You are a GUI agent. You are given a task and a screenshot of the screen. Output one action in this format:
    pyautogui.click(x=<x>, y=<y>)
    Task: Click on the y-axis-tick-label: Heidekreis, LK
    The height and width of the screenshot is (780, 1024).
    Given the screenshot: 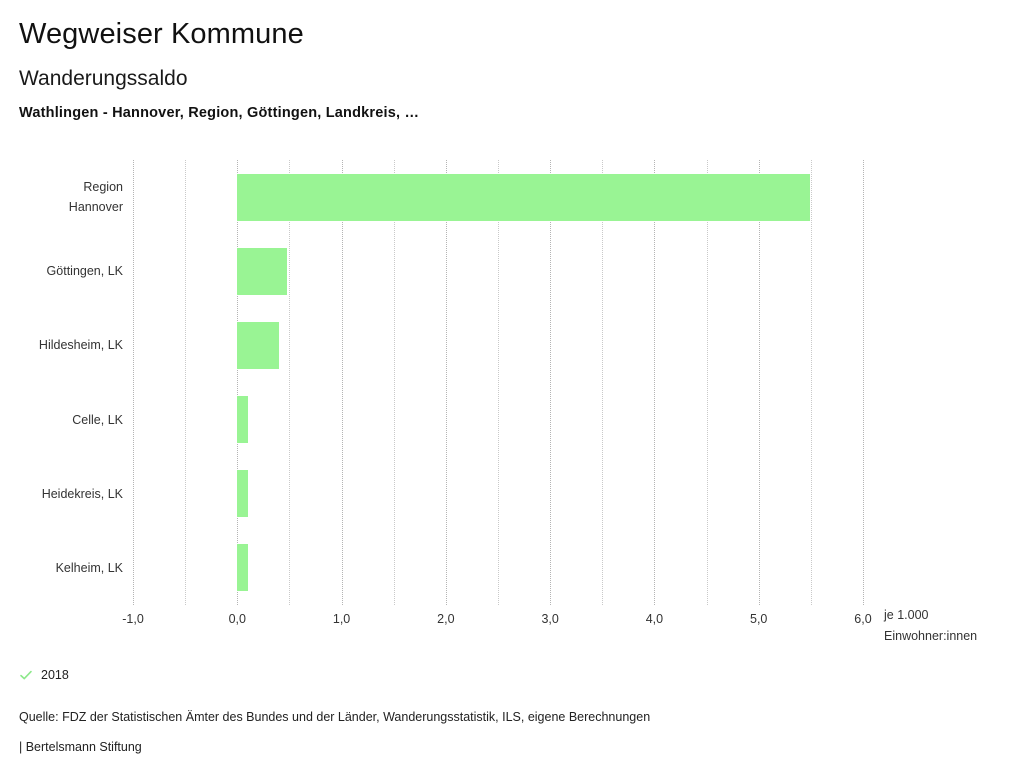 What is the action you would take?
    pyautogui.click(x=61, y=494)
    